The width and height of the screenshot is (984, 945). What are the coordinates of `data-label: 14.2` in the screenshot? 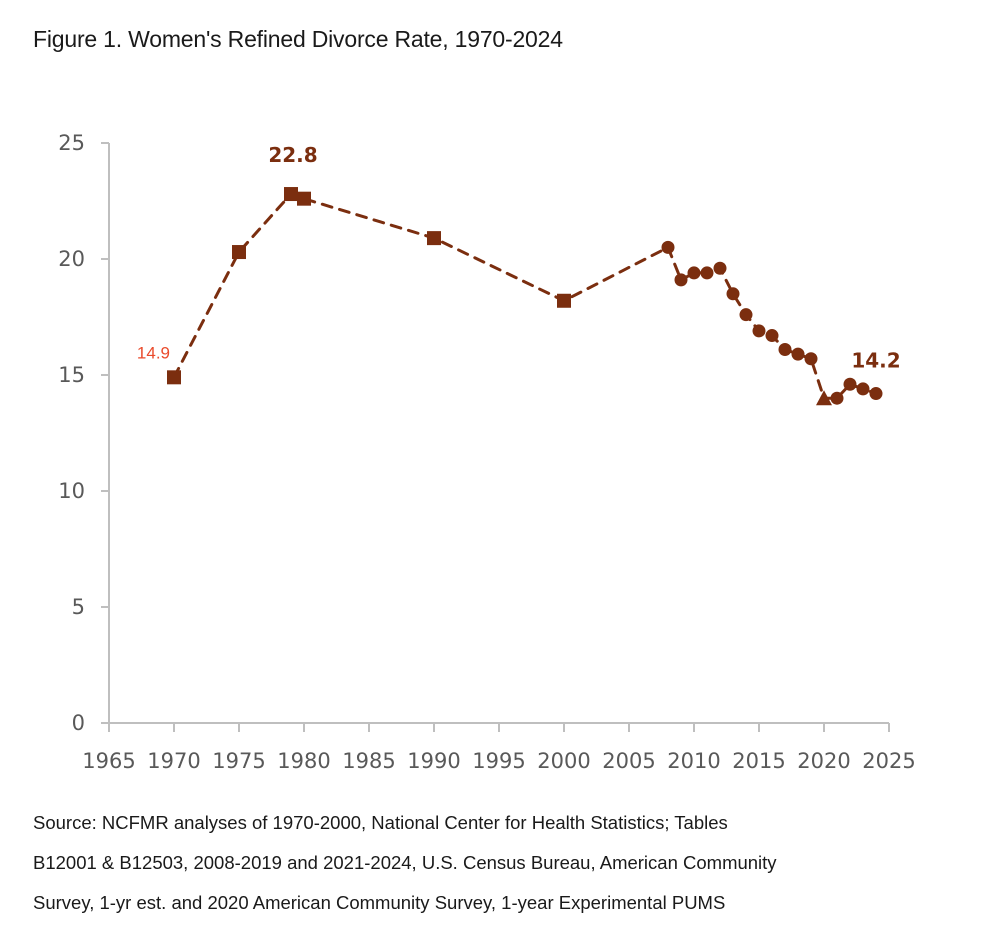 It's located at (875, 361).